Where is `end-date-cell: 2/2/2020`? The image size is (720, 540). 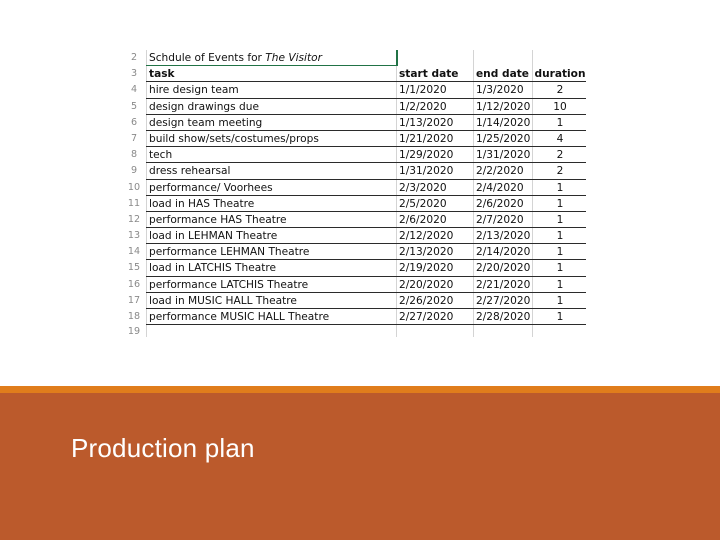
end-date-cell: 2/2/2020 is located at coordinates (500, 171).